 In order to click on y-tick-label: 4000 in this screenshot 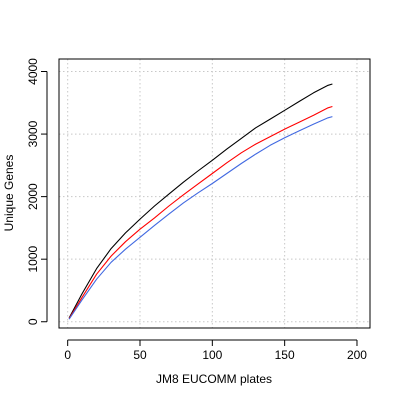, I will do `click(33, 71)`.